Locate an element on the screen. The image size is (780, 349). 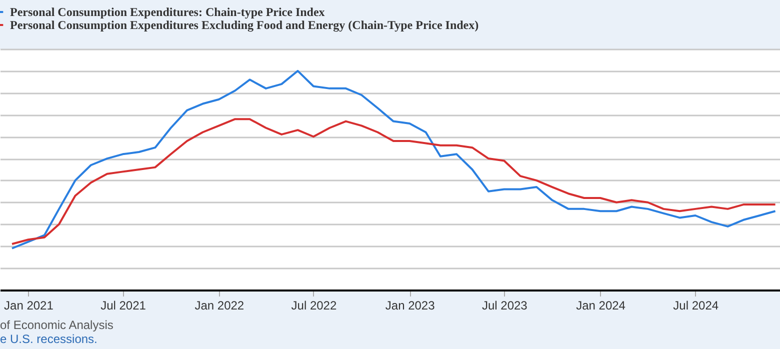
text: of Economic Analysis is located at coordinates (57, 325).